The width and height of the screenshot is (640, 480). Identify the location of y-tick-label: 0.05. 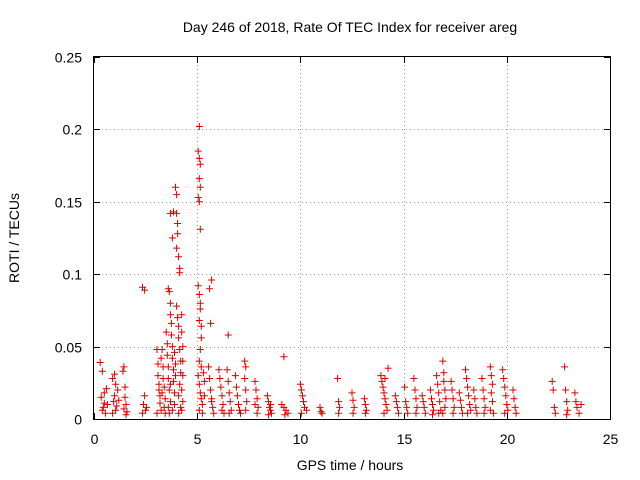
(68, 348).